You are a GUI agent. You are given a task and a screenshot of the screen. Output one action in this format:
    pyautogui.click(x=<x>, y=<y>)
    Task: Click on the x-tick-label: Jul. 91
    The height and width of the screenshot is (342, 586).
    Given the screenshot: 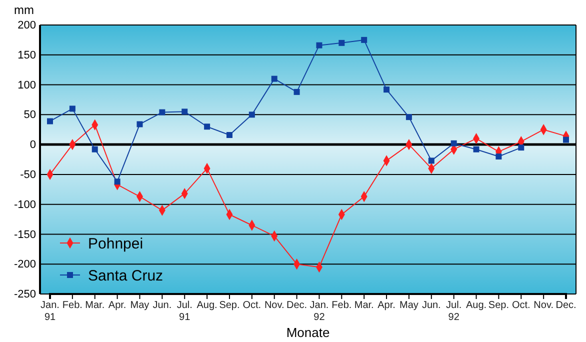 What is the action you would take?
    pyautogui.click(x=184, y=311)
    